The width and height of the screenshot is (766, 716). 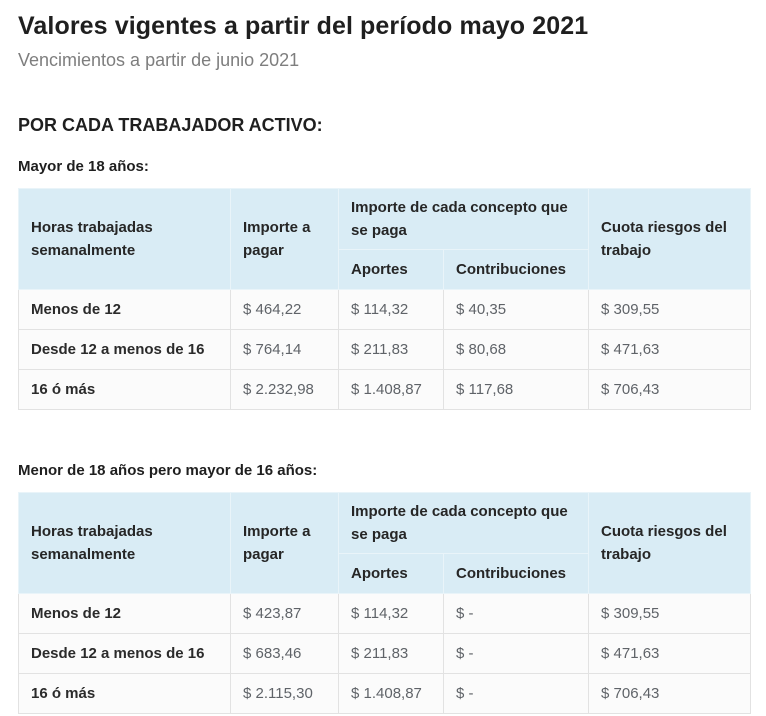 I want to click on cell-importe: $ 464,22, so click(x=284, y=309).